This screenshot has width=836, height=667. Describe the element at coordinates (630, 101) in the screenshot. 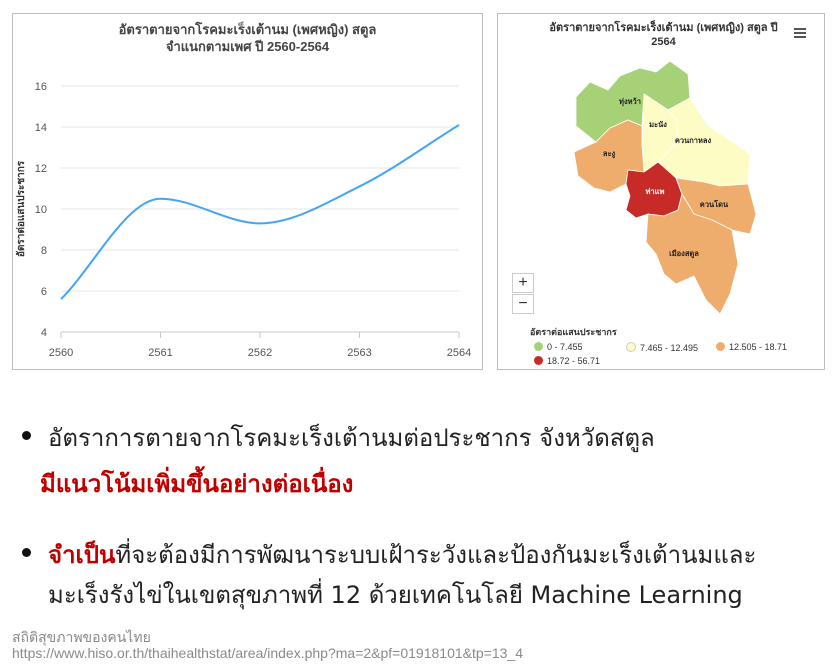

I see `district-label: ทุ่งหว้า` at that location.